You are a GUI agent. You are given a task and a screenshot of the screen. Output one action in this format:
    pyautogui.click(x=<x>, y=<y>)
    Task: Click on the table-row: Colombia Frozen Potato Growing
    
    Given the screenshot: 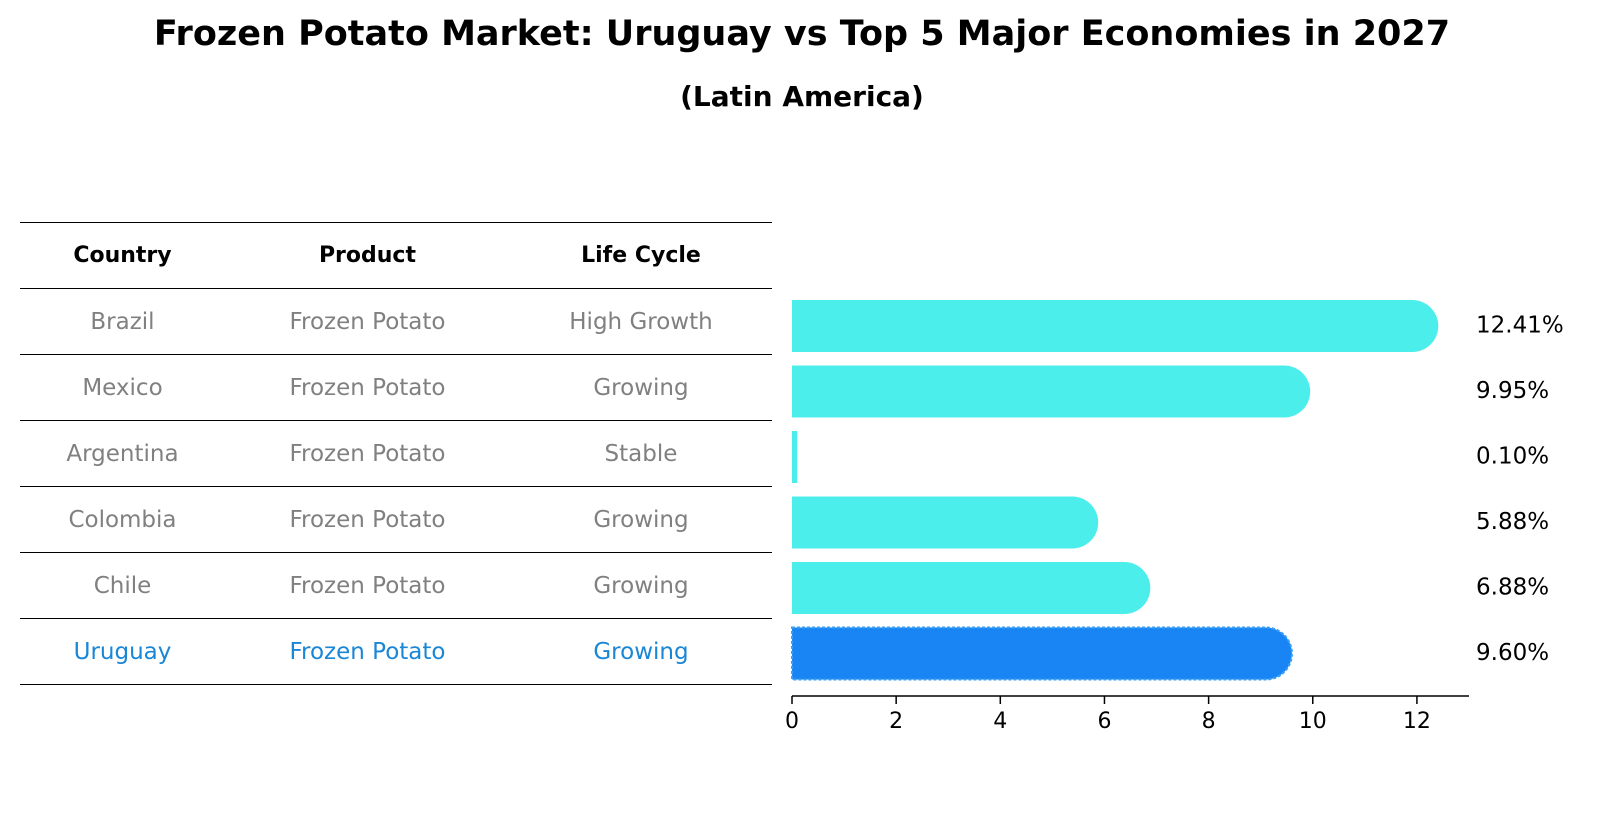 What is the action you would take?
    pyautogui.click(x=396, y=519)
    